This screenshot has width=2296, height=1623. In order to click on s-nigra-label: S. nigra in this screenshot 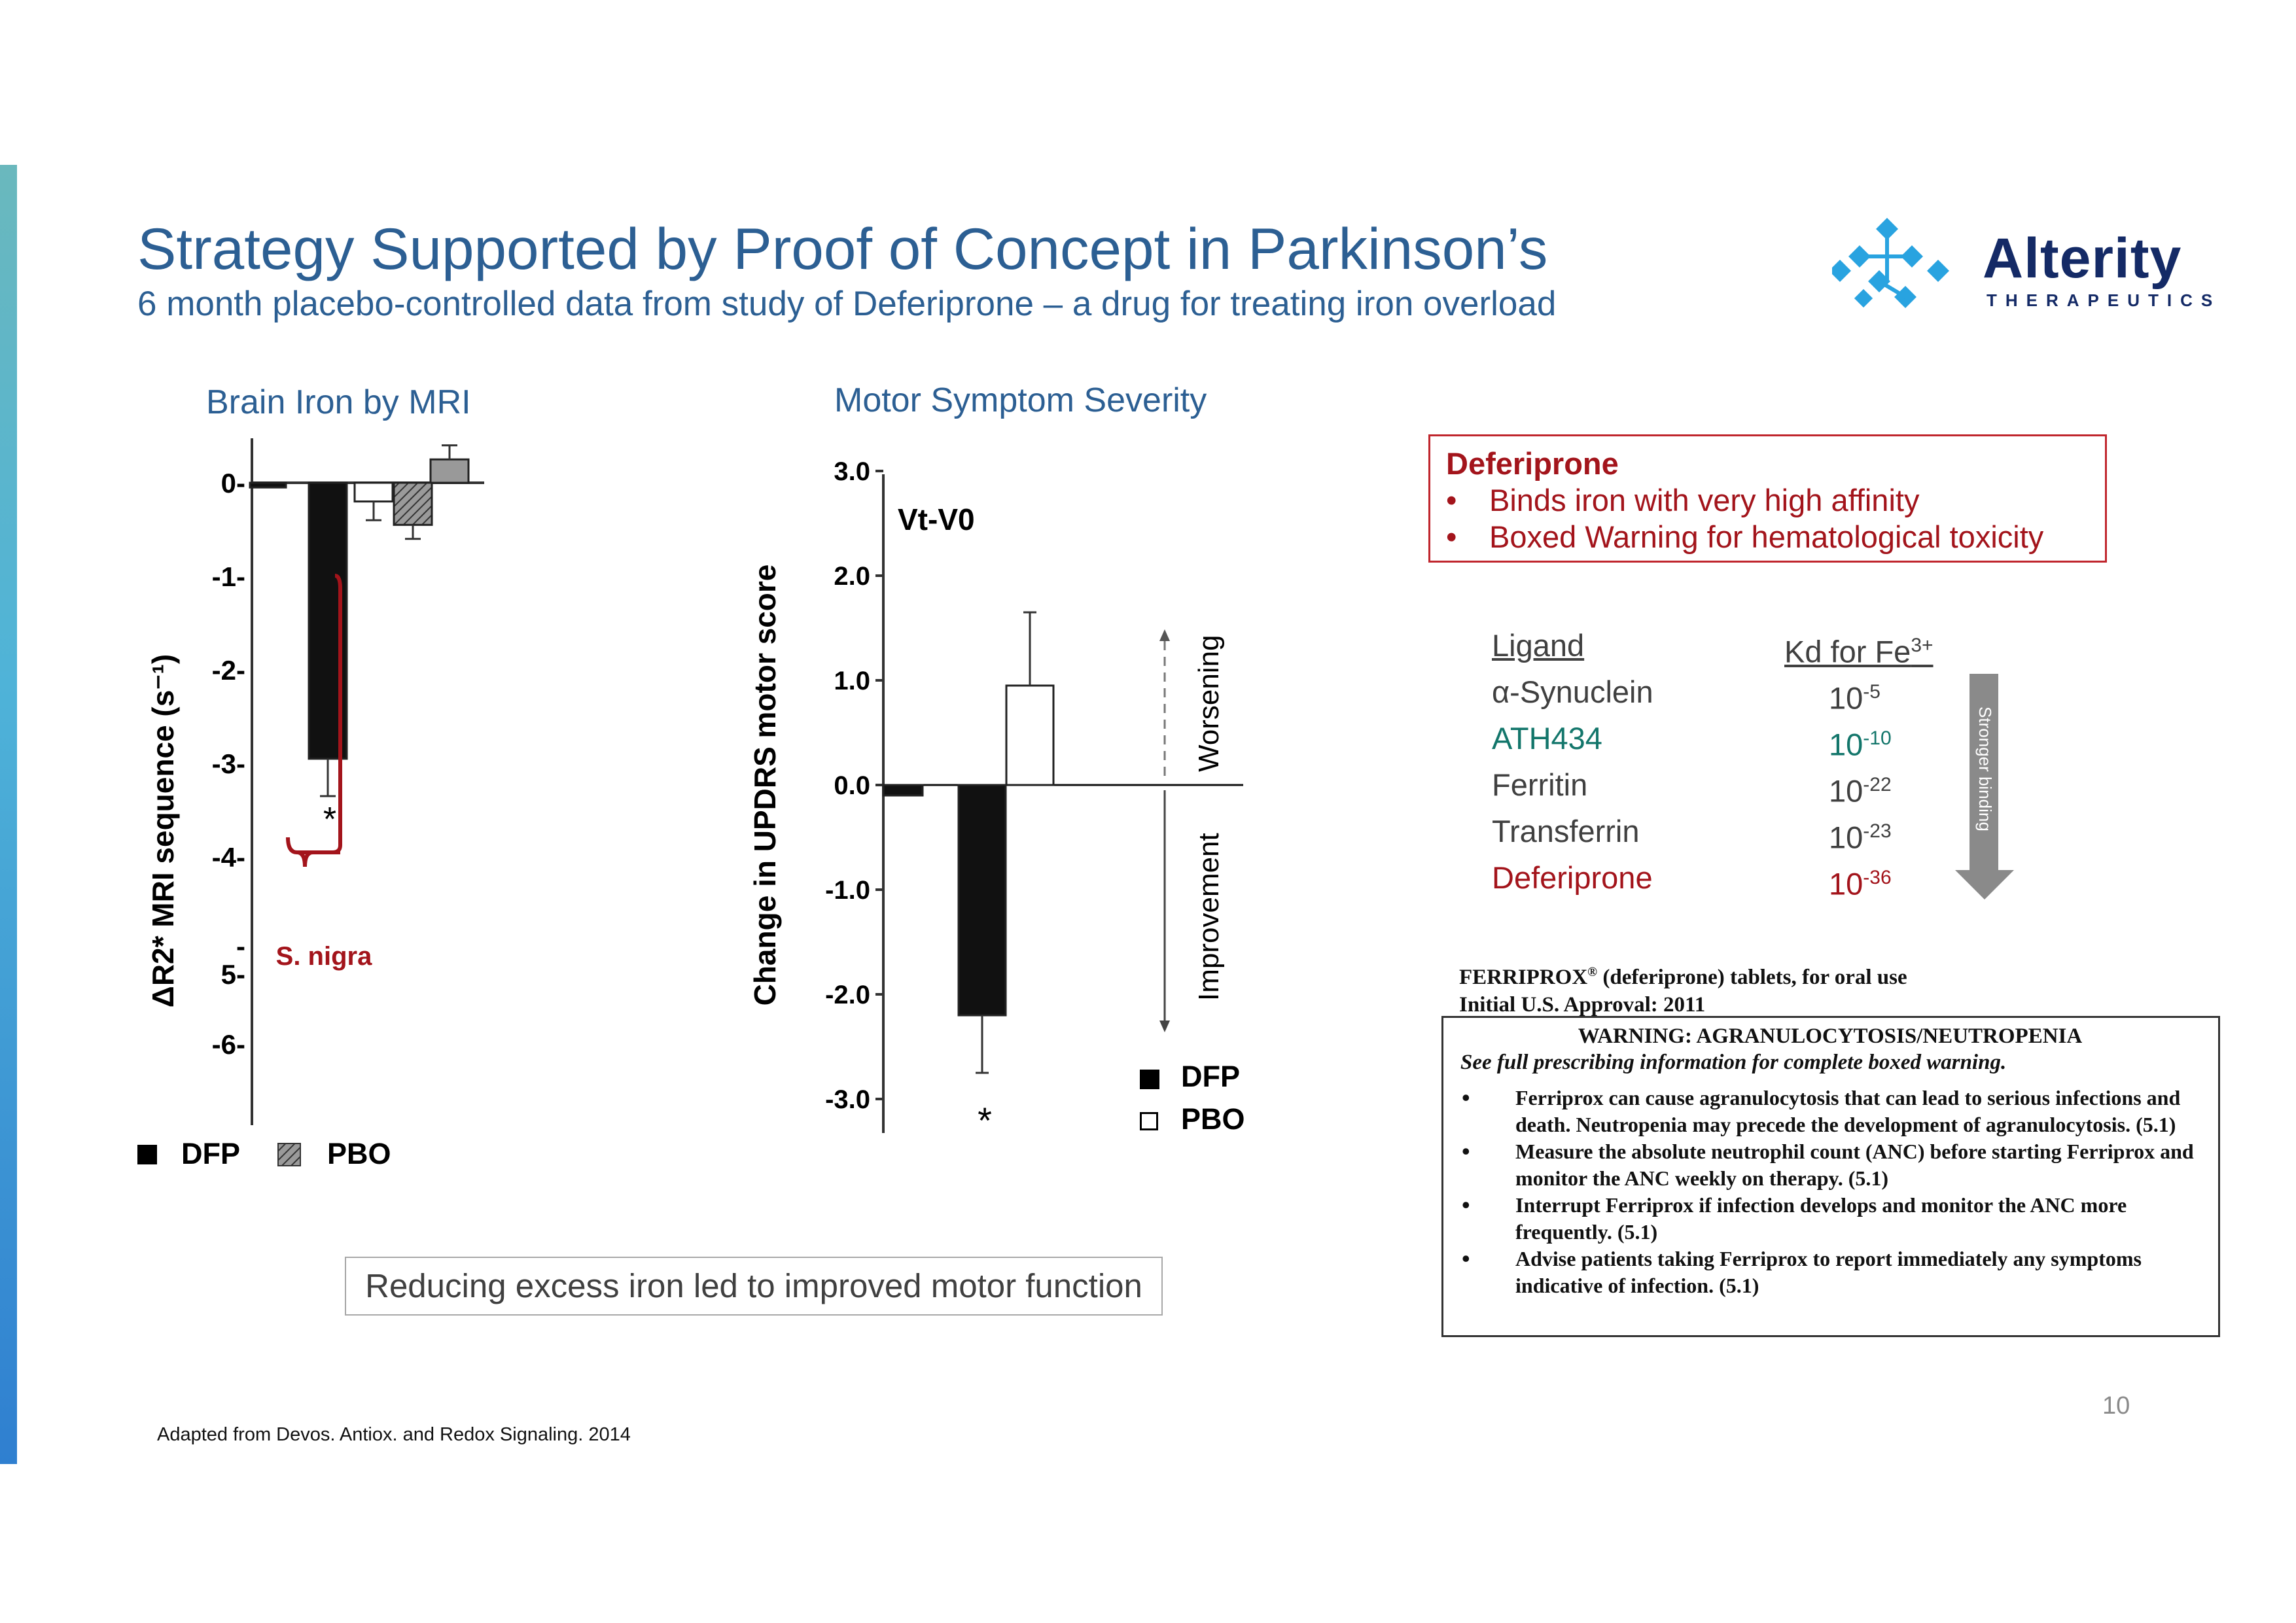, I will do `click(324, 956)`.